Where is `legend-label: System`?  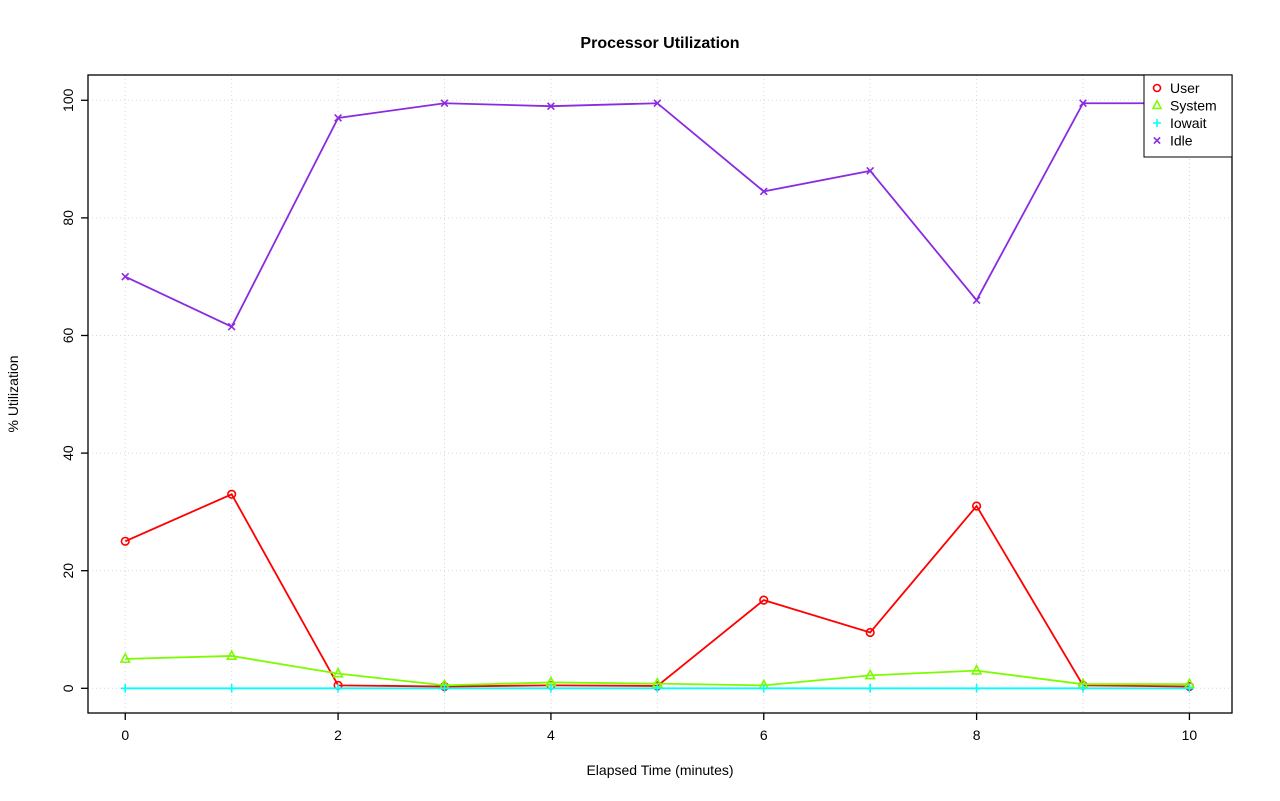
legend-label: System is located at coordinates (1193, 106).